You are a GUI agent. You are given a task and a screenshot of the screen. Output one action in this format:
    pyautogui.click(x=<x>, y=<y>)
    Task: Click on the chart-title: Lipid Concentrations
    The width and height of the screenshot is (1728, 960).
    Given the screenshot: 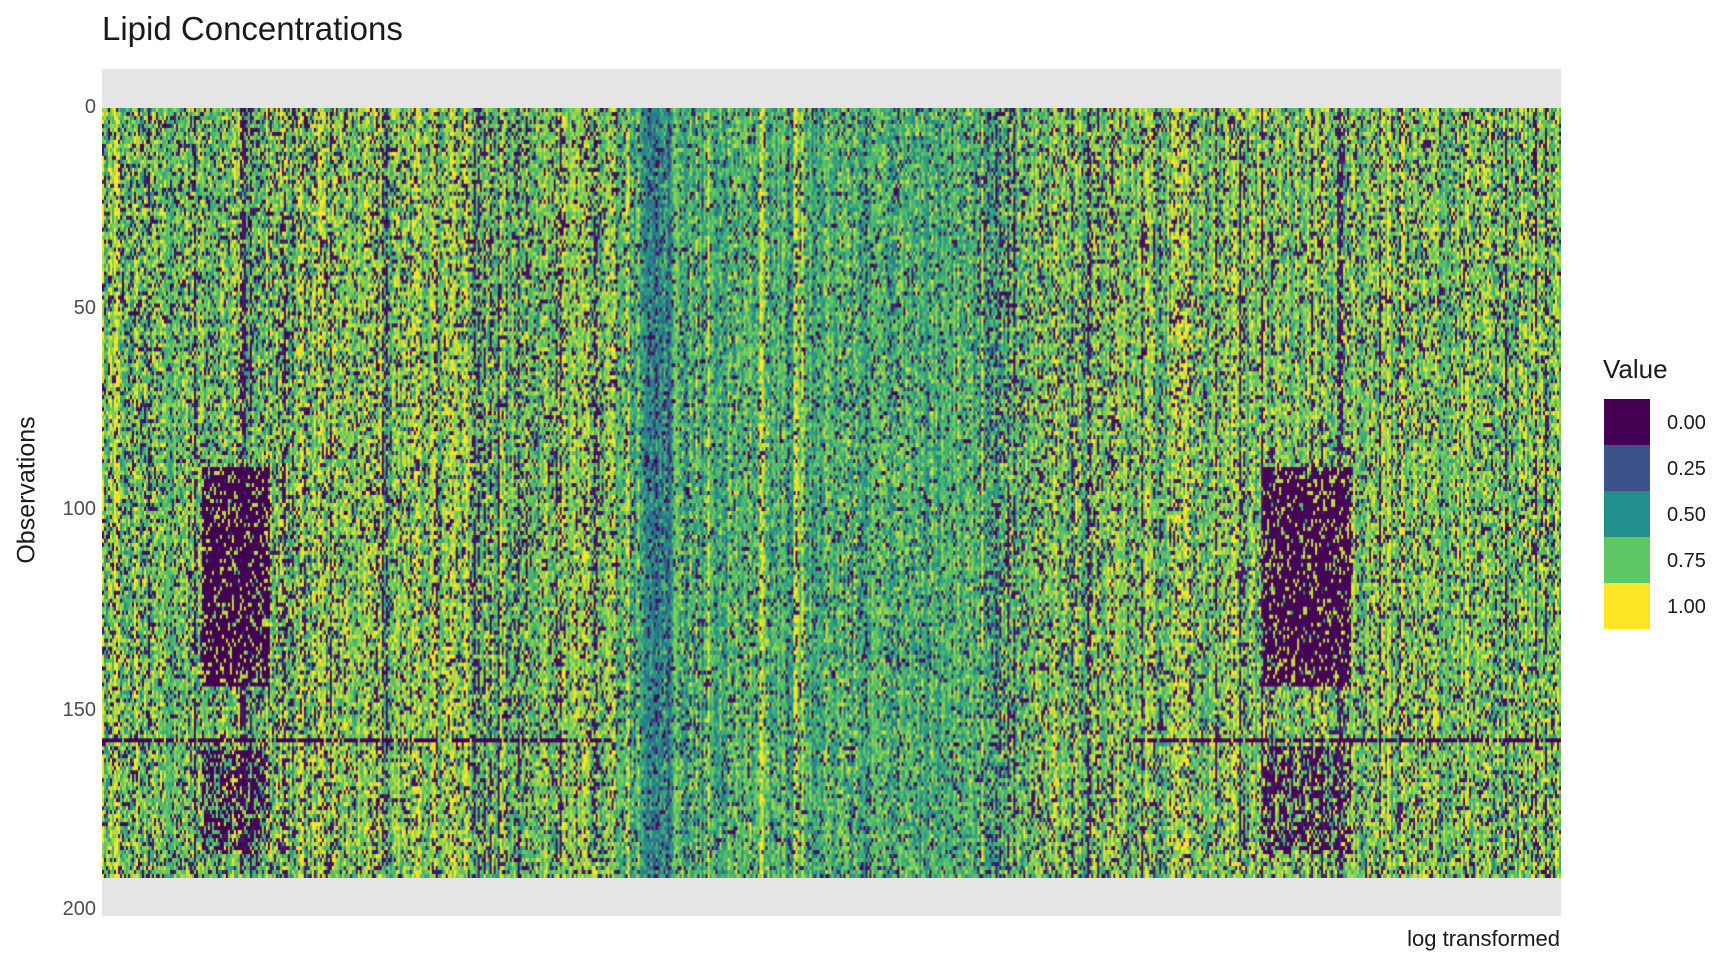 What is the action you would take?
    pyautogui.click(x=252, y=28)
    